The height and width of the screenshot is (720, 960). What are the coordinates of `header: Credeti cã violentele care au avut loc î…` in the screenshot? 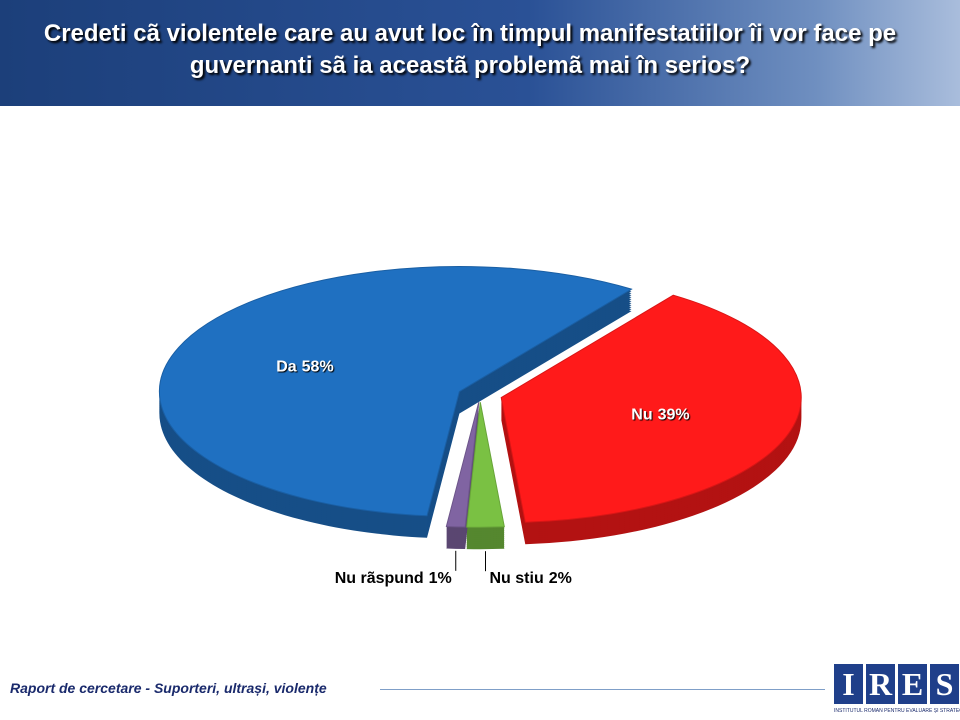 It's located at (480, 53).